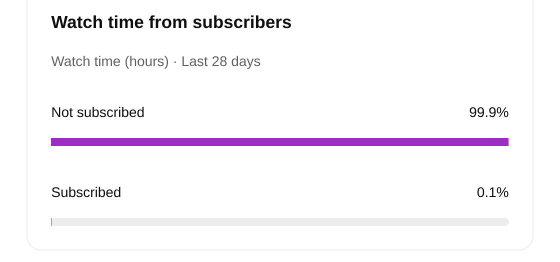  Describe the element at coordinates (171, 21) in the screenshot. I see `chart-title: Watch time from subscribers` at that location.